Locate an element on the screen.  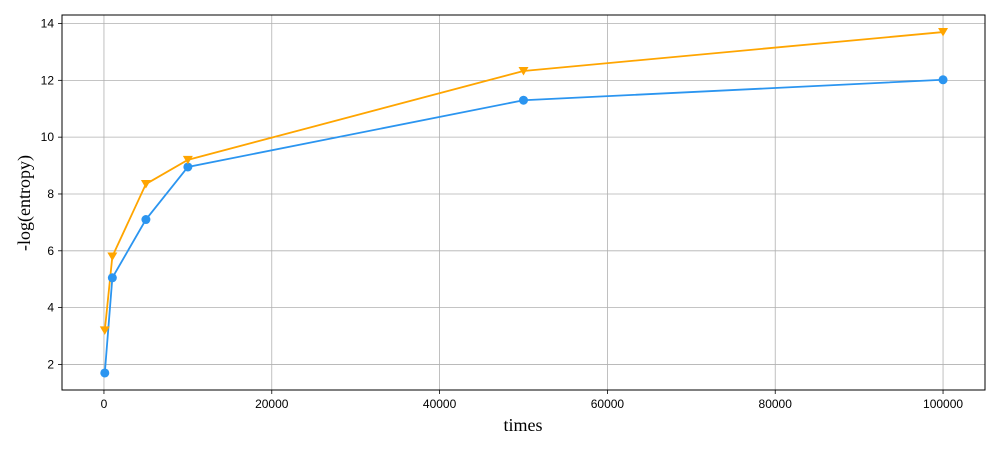
y-tick-label: 2 is located at coordinates (50, 364).